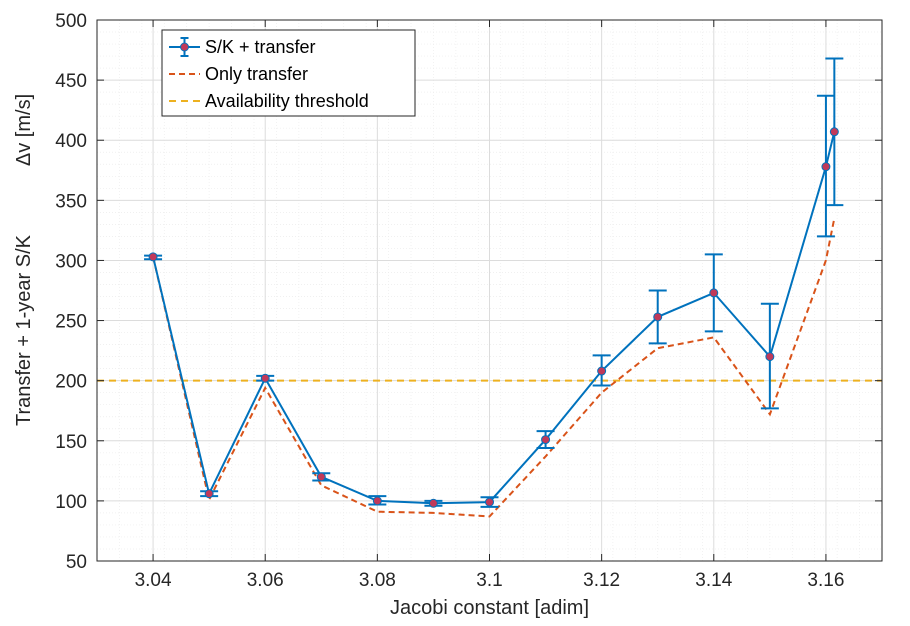  I want to click on y-tick-label: 150, so click(71, 442).